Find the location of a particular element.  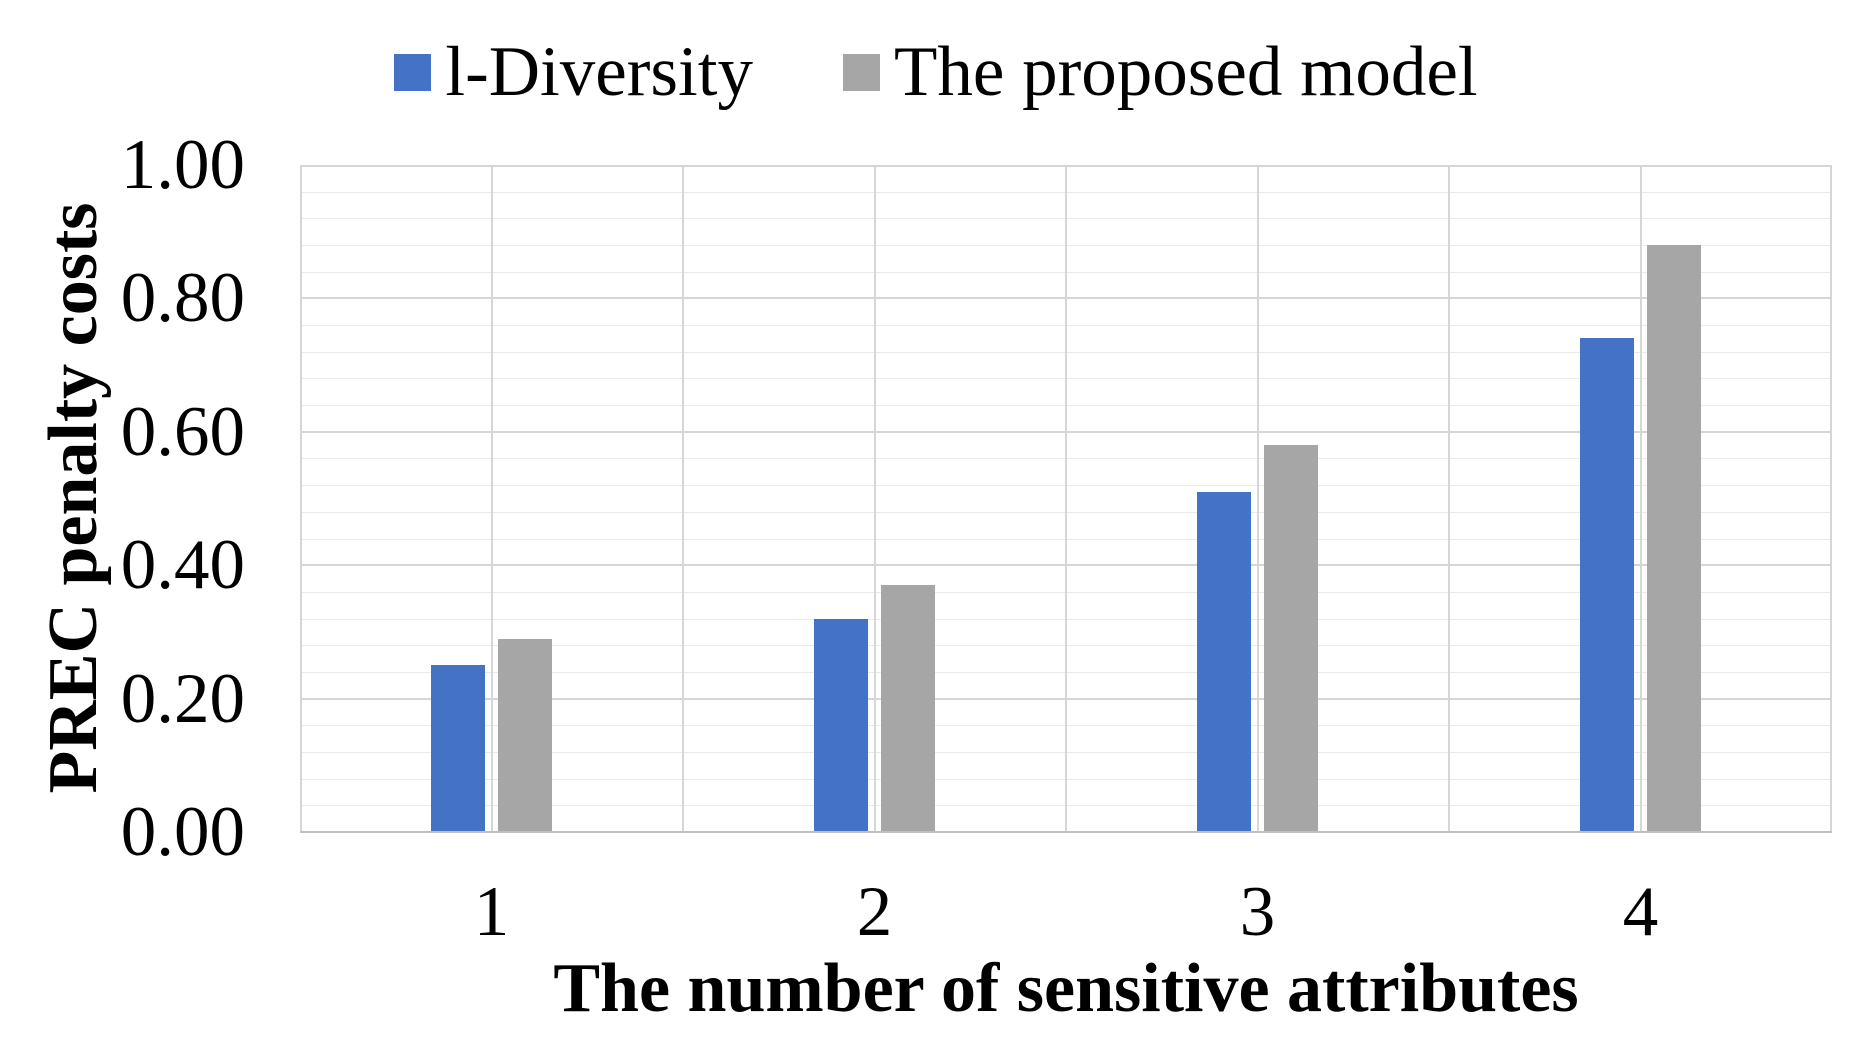

x-tick-label: 3 is located at coordinates (1257, 912).